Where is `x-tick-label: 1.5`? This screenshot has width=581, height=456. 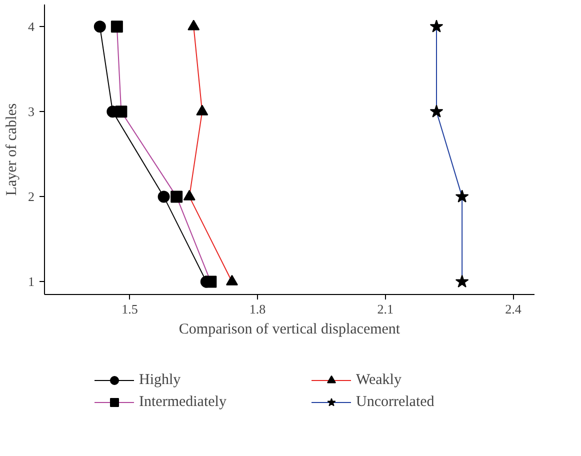 x-tick-label: 1.5 is located at coordinates (130, 309).